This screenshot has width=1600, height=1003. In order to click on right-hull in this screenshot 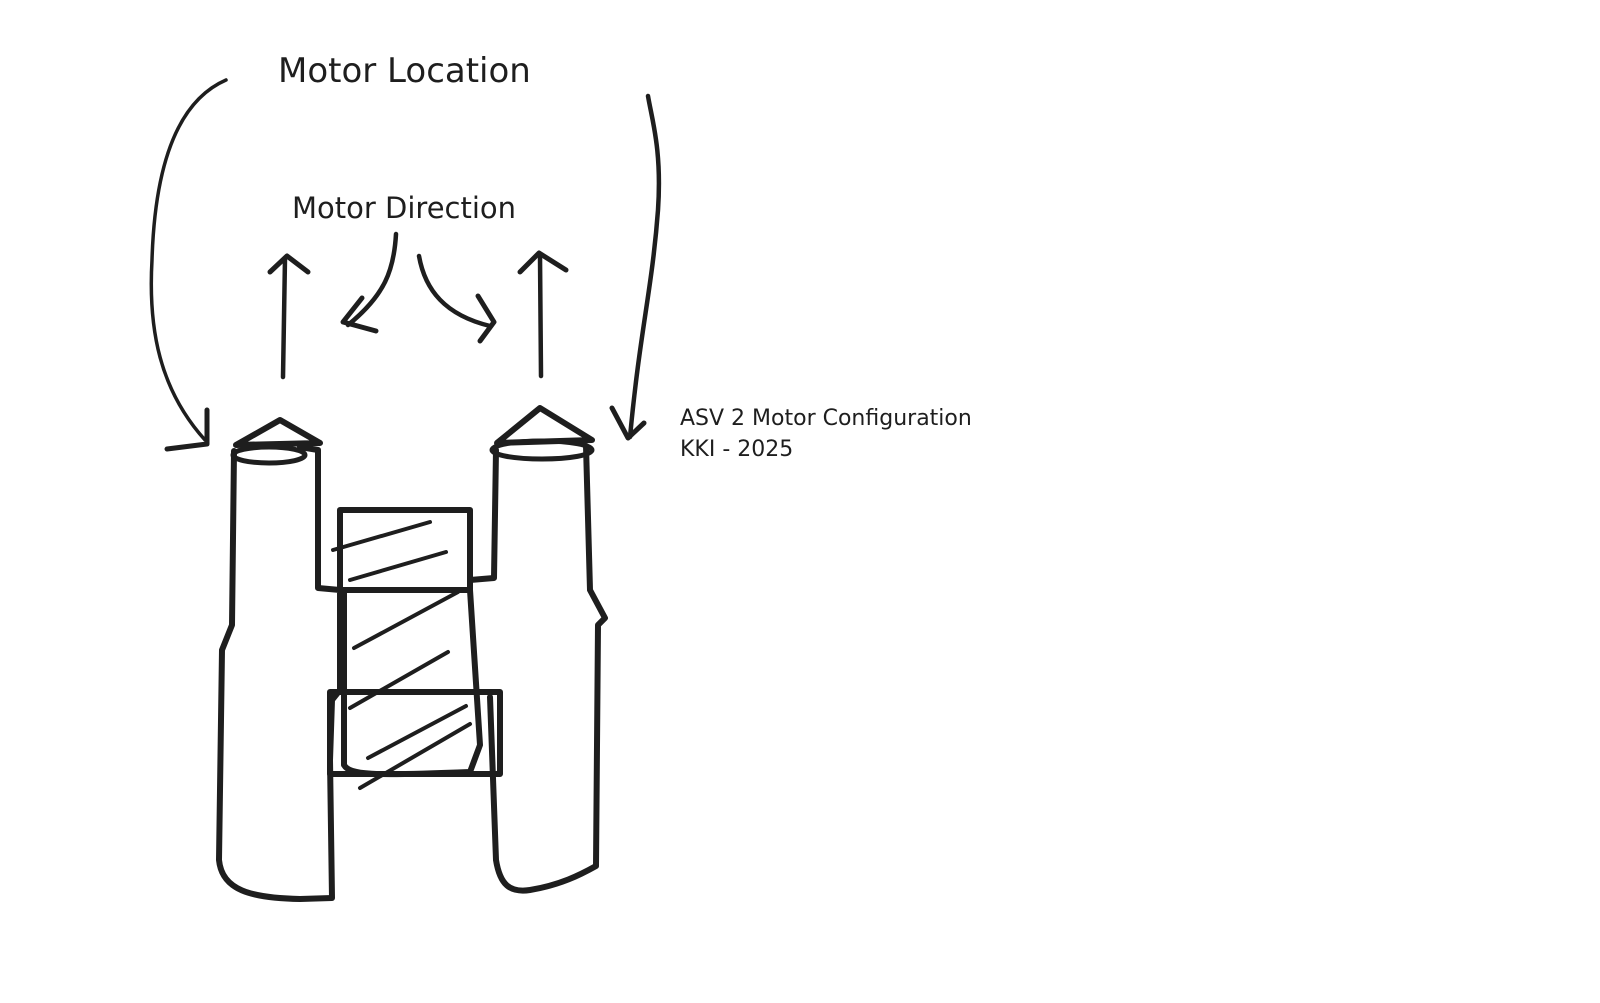, I will do `click(537, 666)`.